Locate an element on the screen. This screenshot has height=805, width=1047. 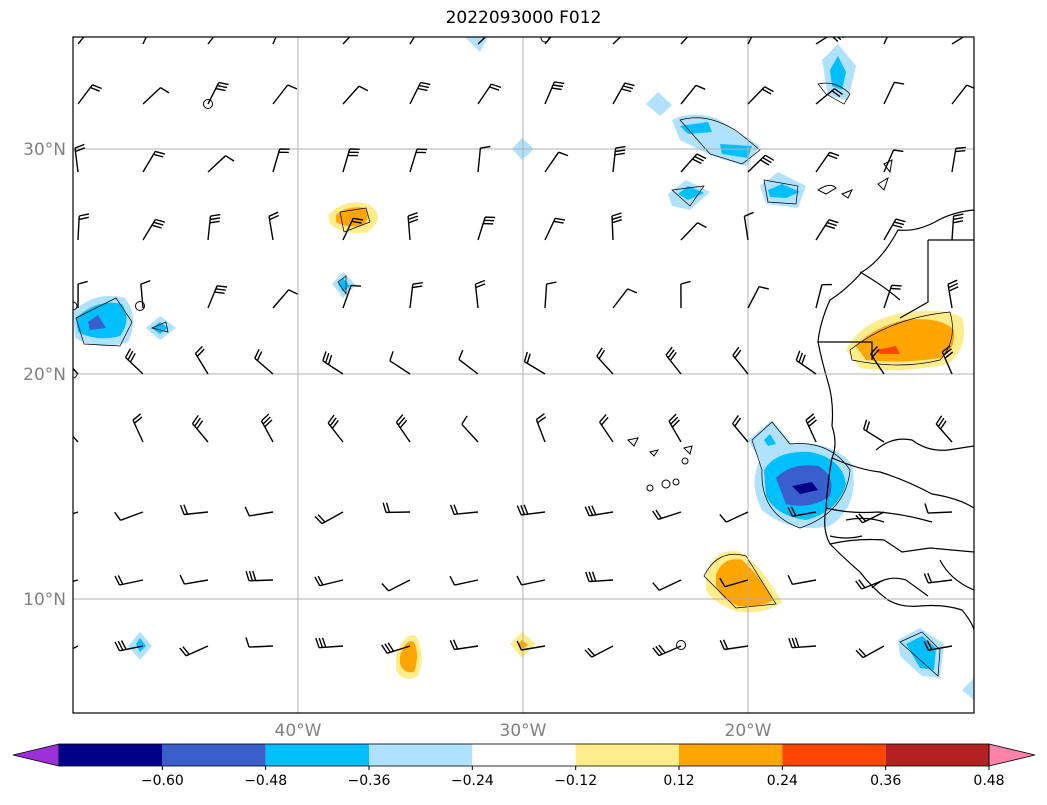
colorbar-tick-label: −0.12 is located at coordinates (575, 781).